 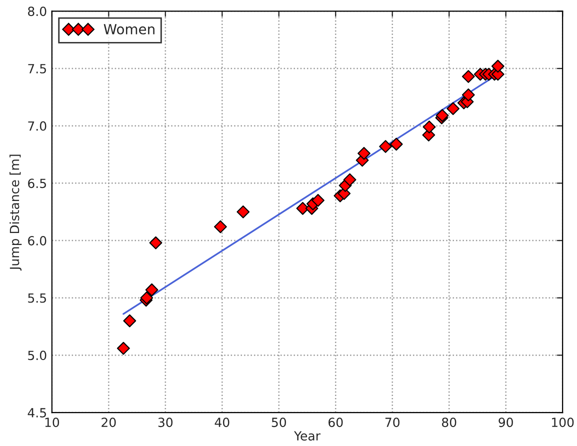 I want to click on y-tick-label: 6.5, so click(x=37, y=183).